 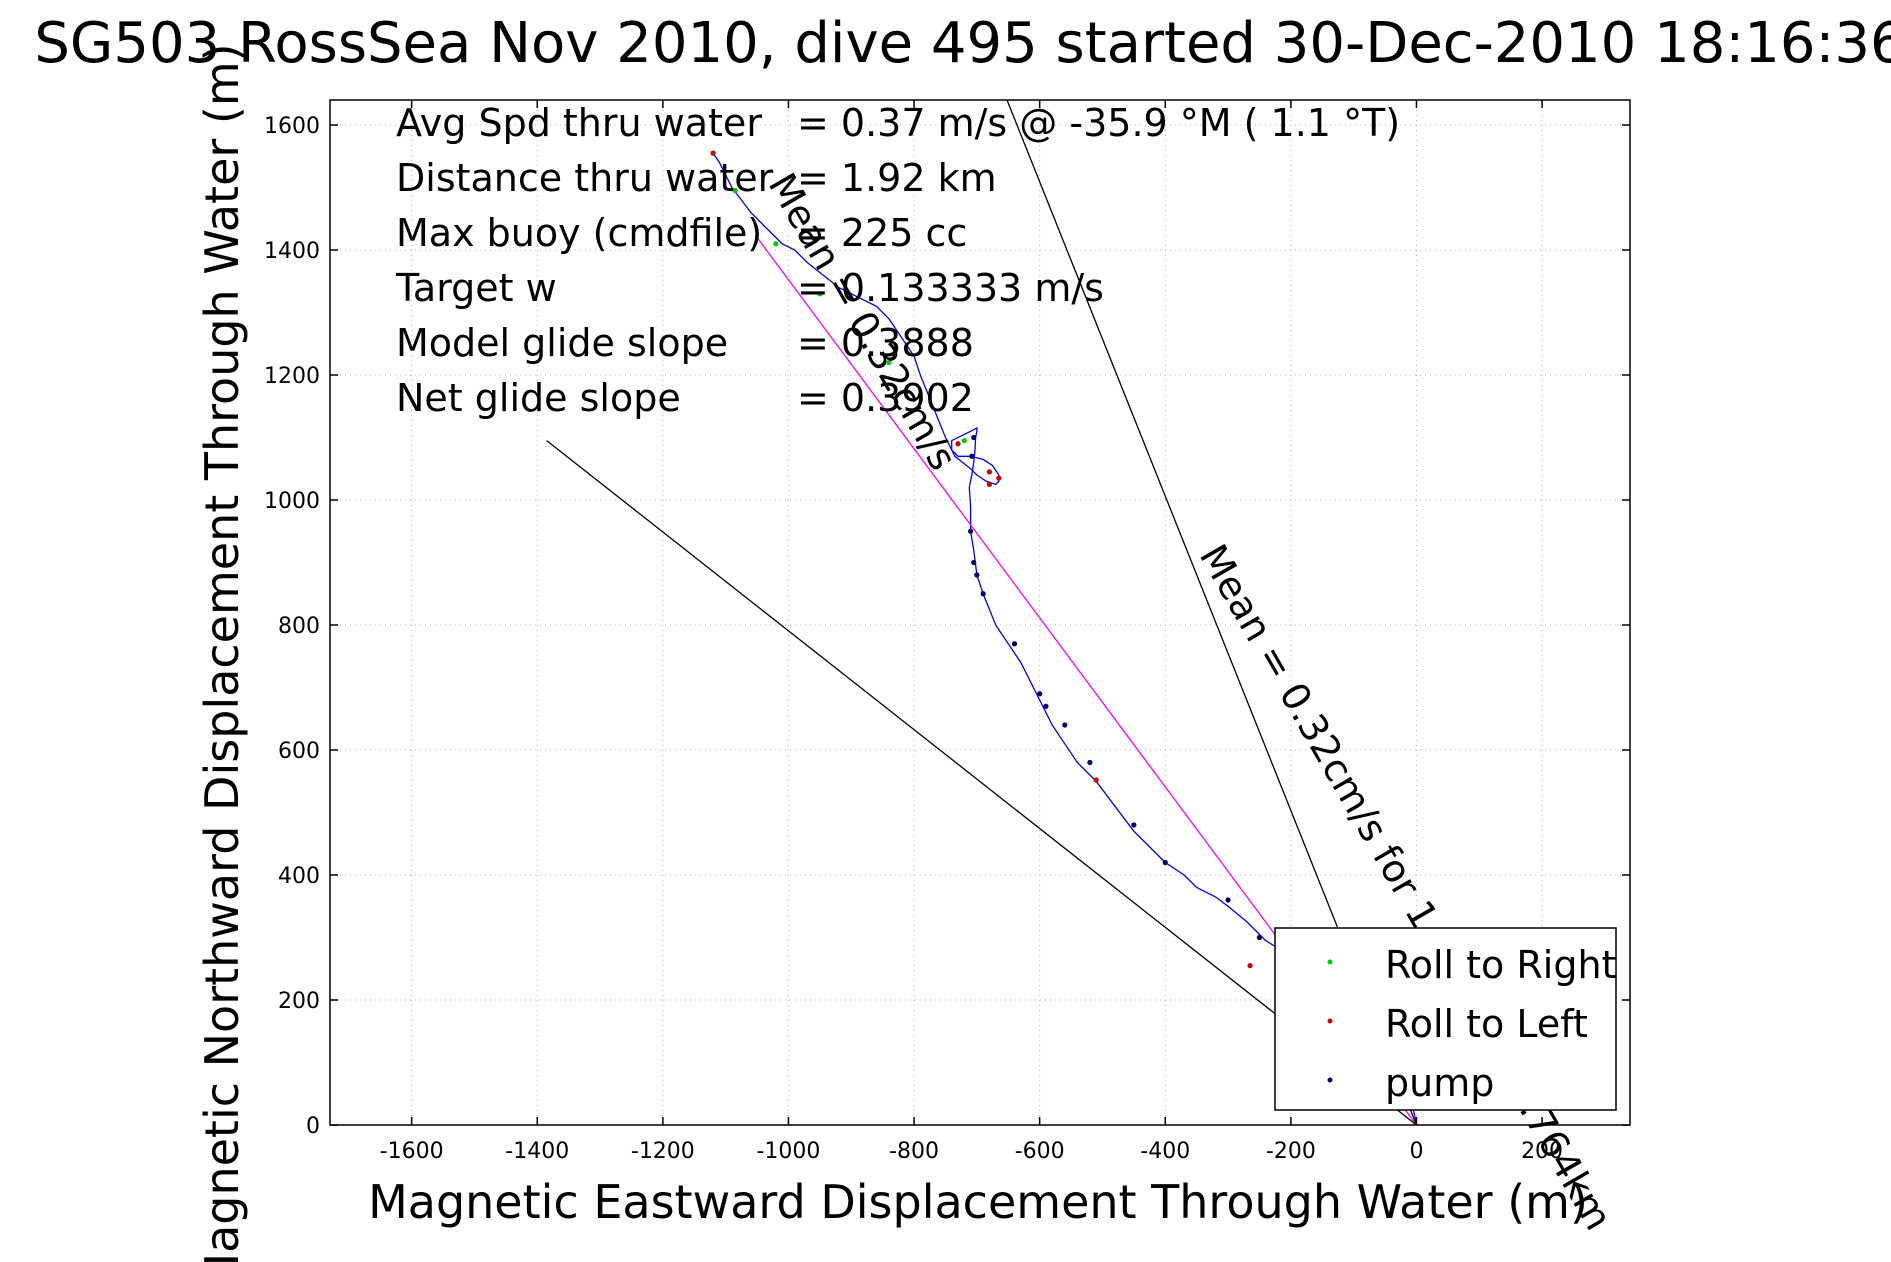 I want to click on legend-label: pump, so click(x=1439, y=1083).